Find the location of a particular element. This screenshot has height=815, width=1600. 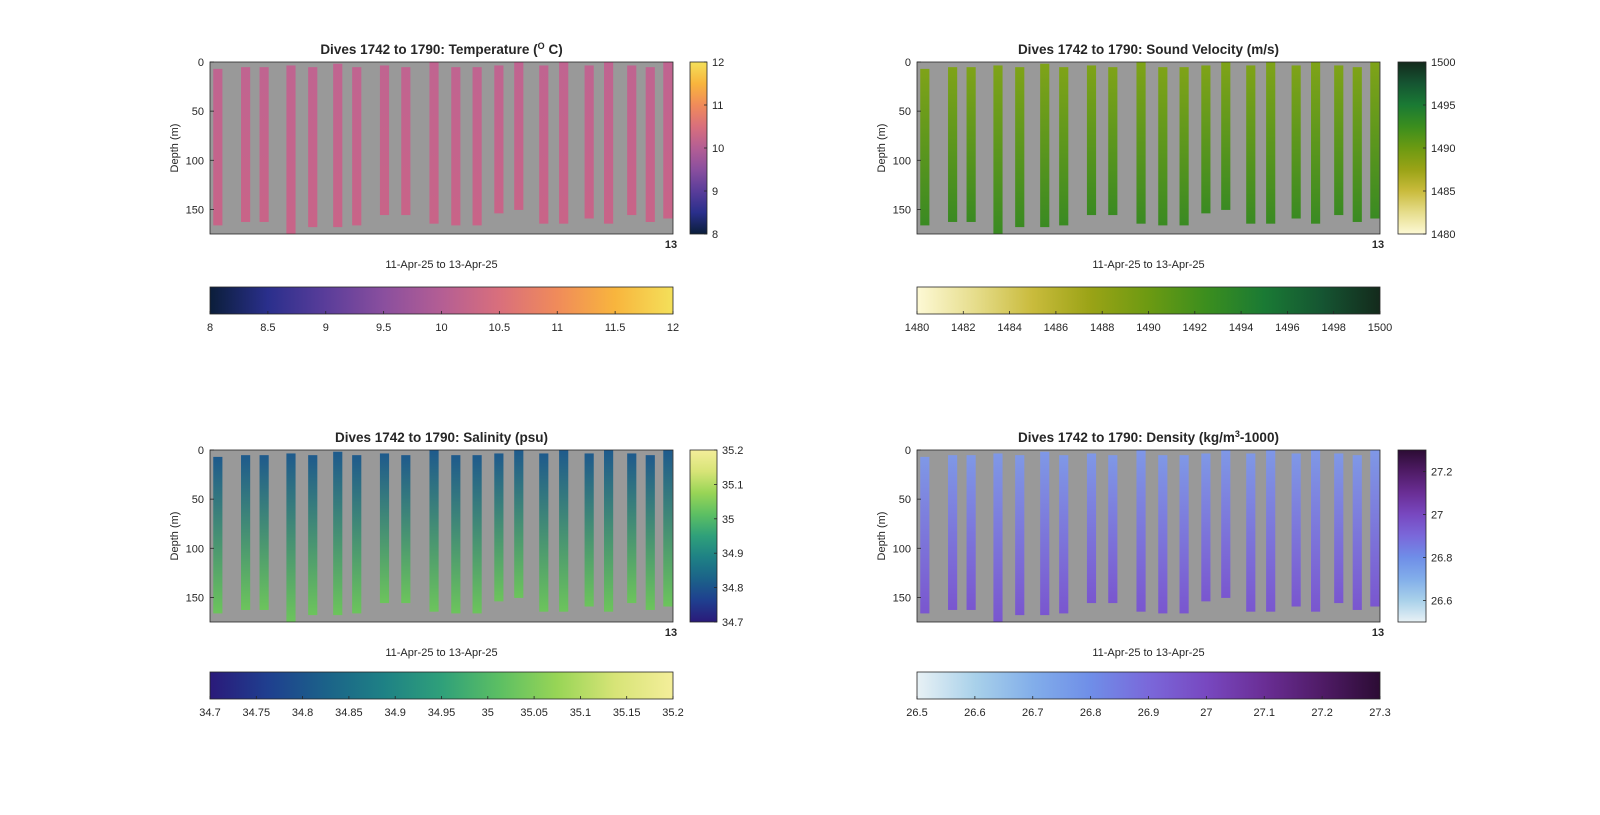

colorbar-right-tick-label: 8 is located at coordinates (715, 235).